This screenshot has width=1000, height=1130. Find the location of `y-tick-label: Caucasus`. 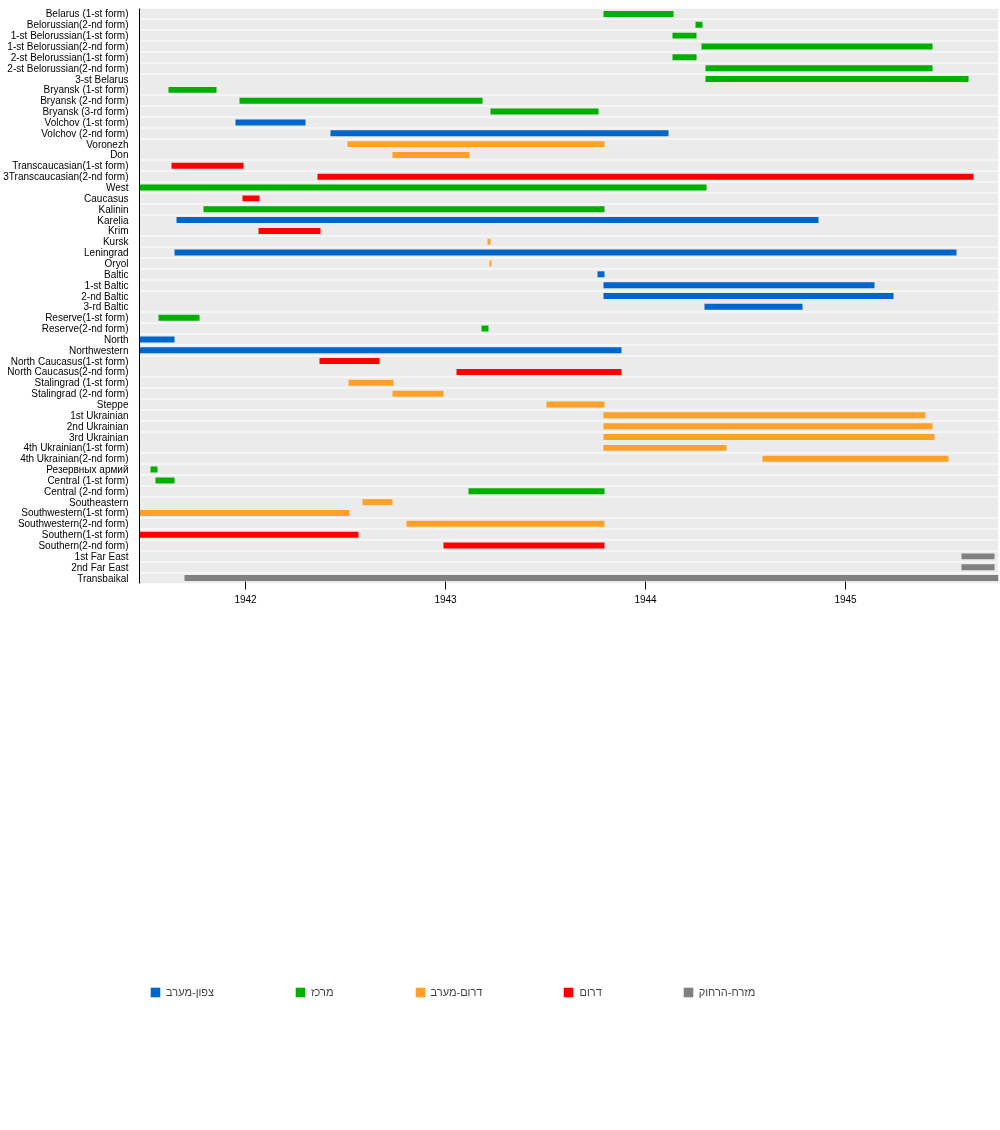

y-tick-label: Caucasus is located at coordinates (106, 198).